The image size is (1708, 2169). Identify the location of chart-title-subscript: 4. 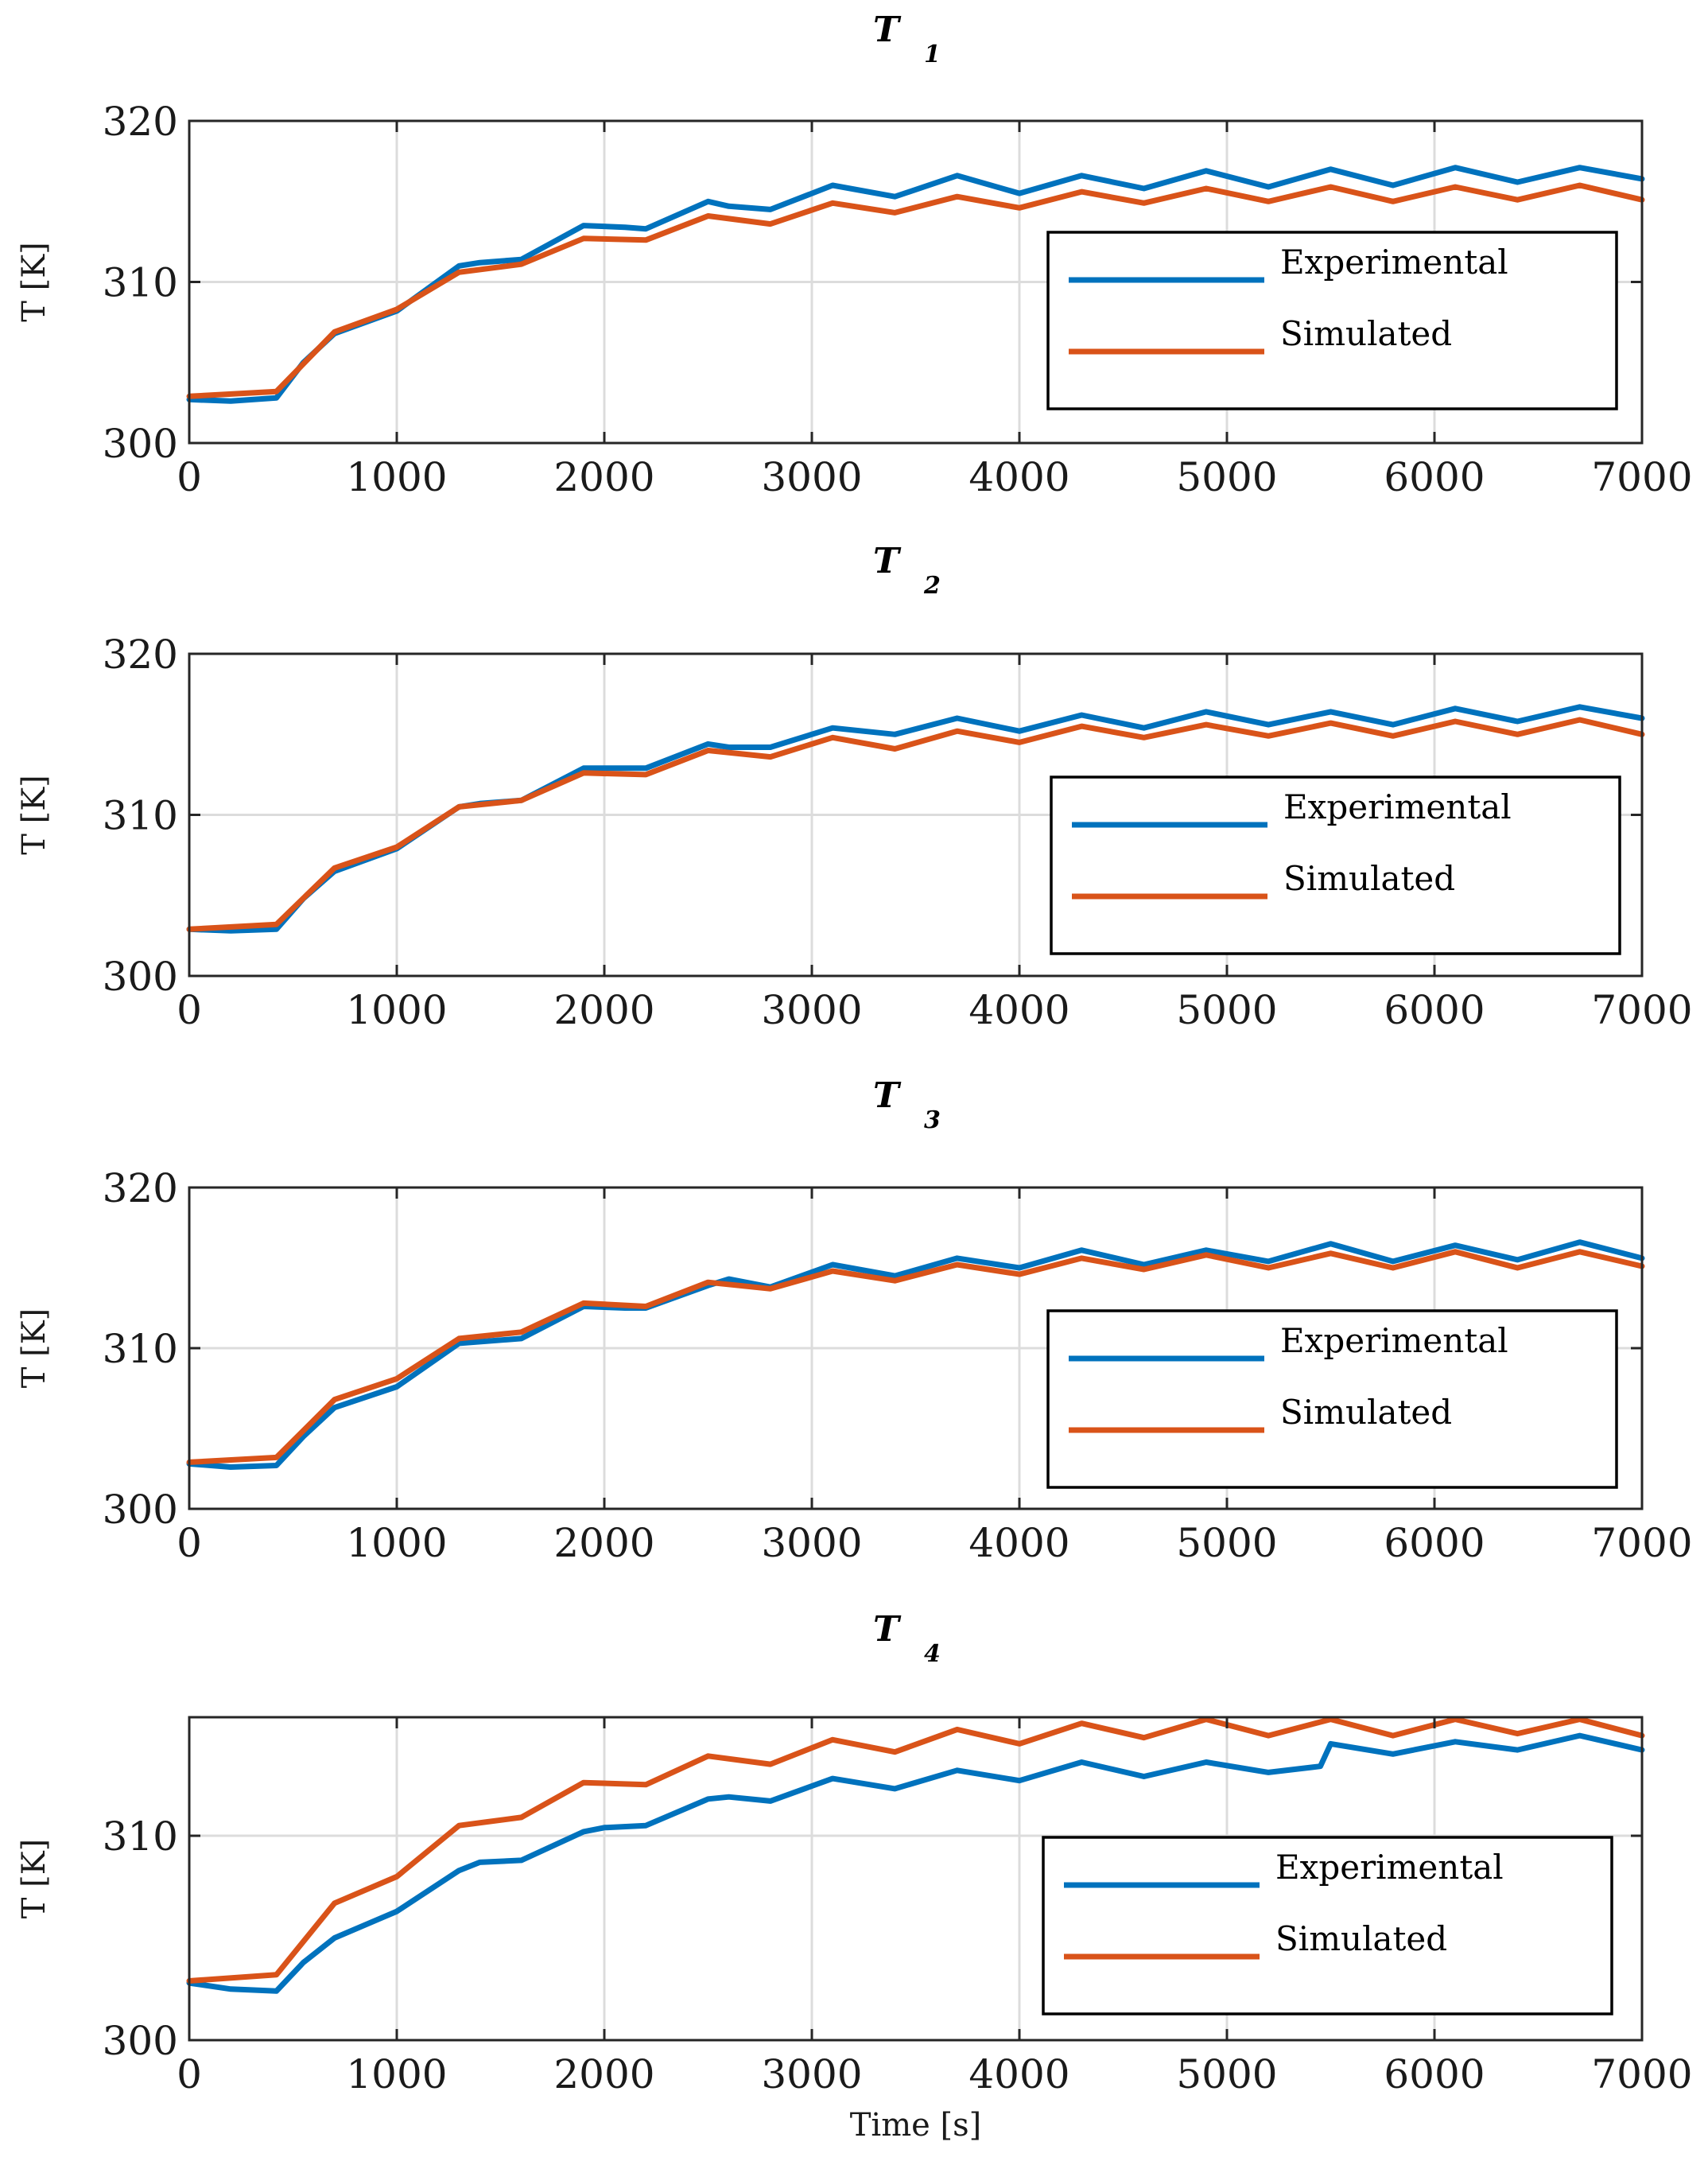
(932, 1654).